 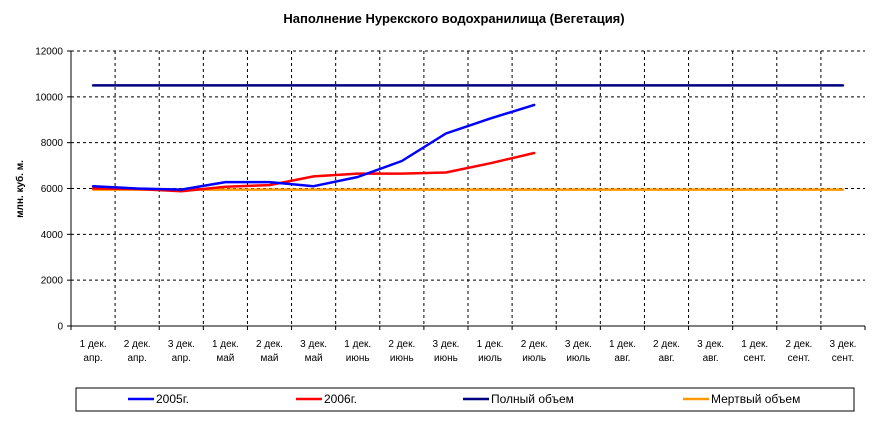 What do you see at coordinates (465, 399) in the screenshot?
I see `legend: 2005г. 2006г. Полный объем Мертвый объем` at bounding box center [465, 399].